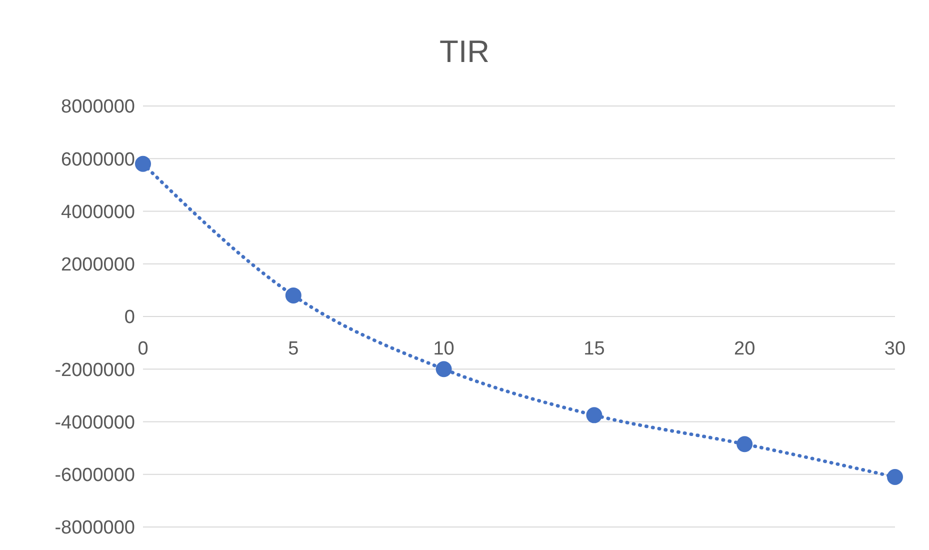 Image resolution: width=929 pixels, height=550 pixels. Describe the element at coordinates (94, 475) in the screenshot. I see `y-tick-label: -6000000` at that location.